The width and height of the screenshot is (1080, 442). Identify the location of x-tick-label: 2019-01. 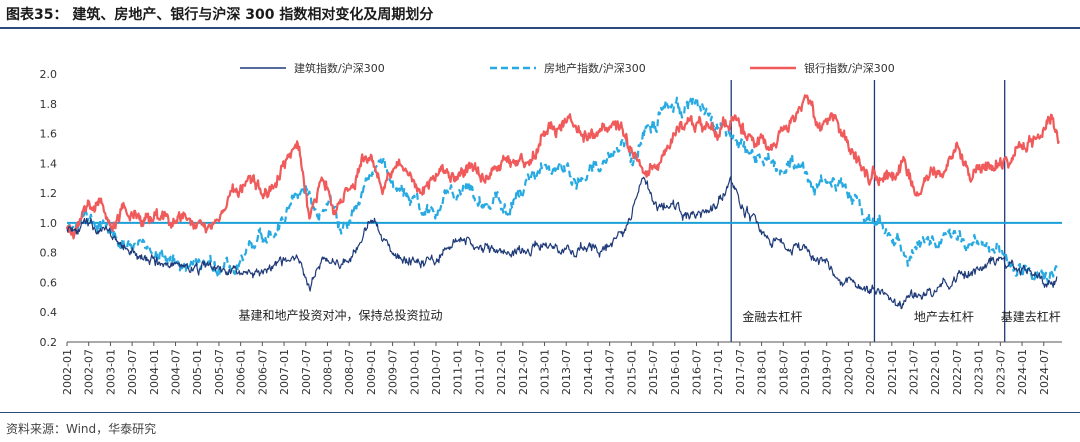
(805, 372).